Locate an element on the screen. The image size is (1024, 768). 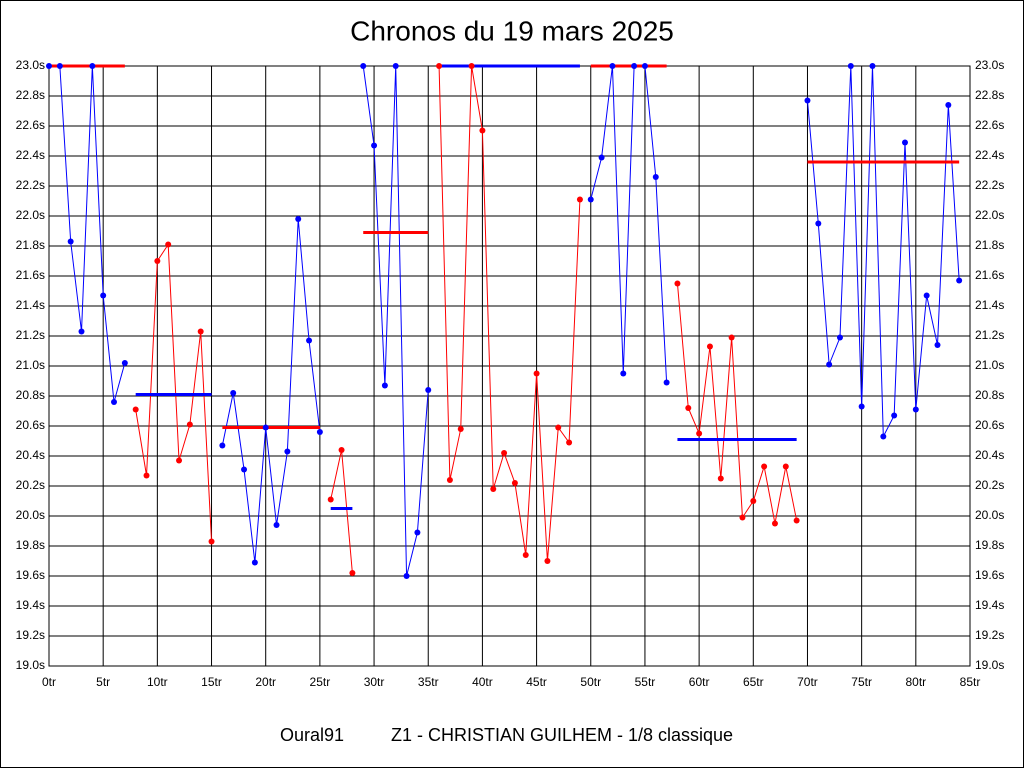
chart-title: Chronos du 19 mars 2025 is located at coordinates (512, 30).